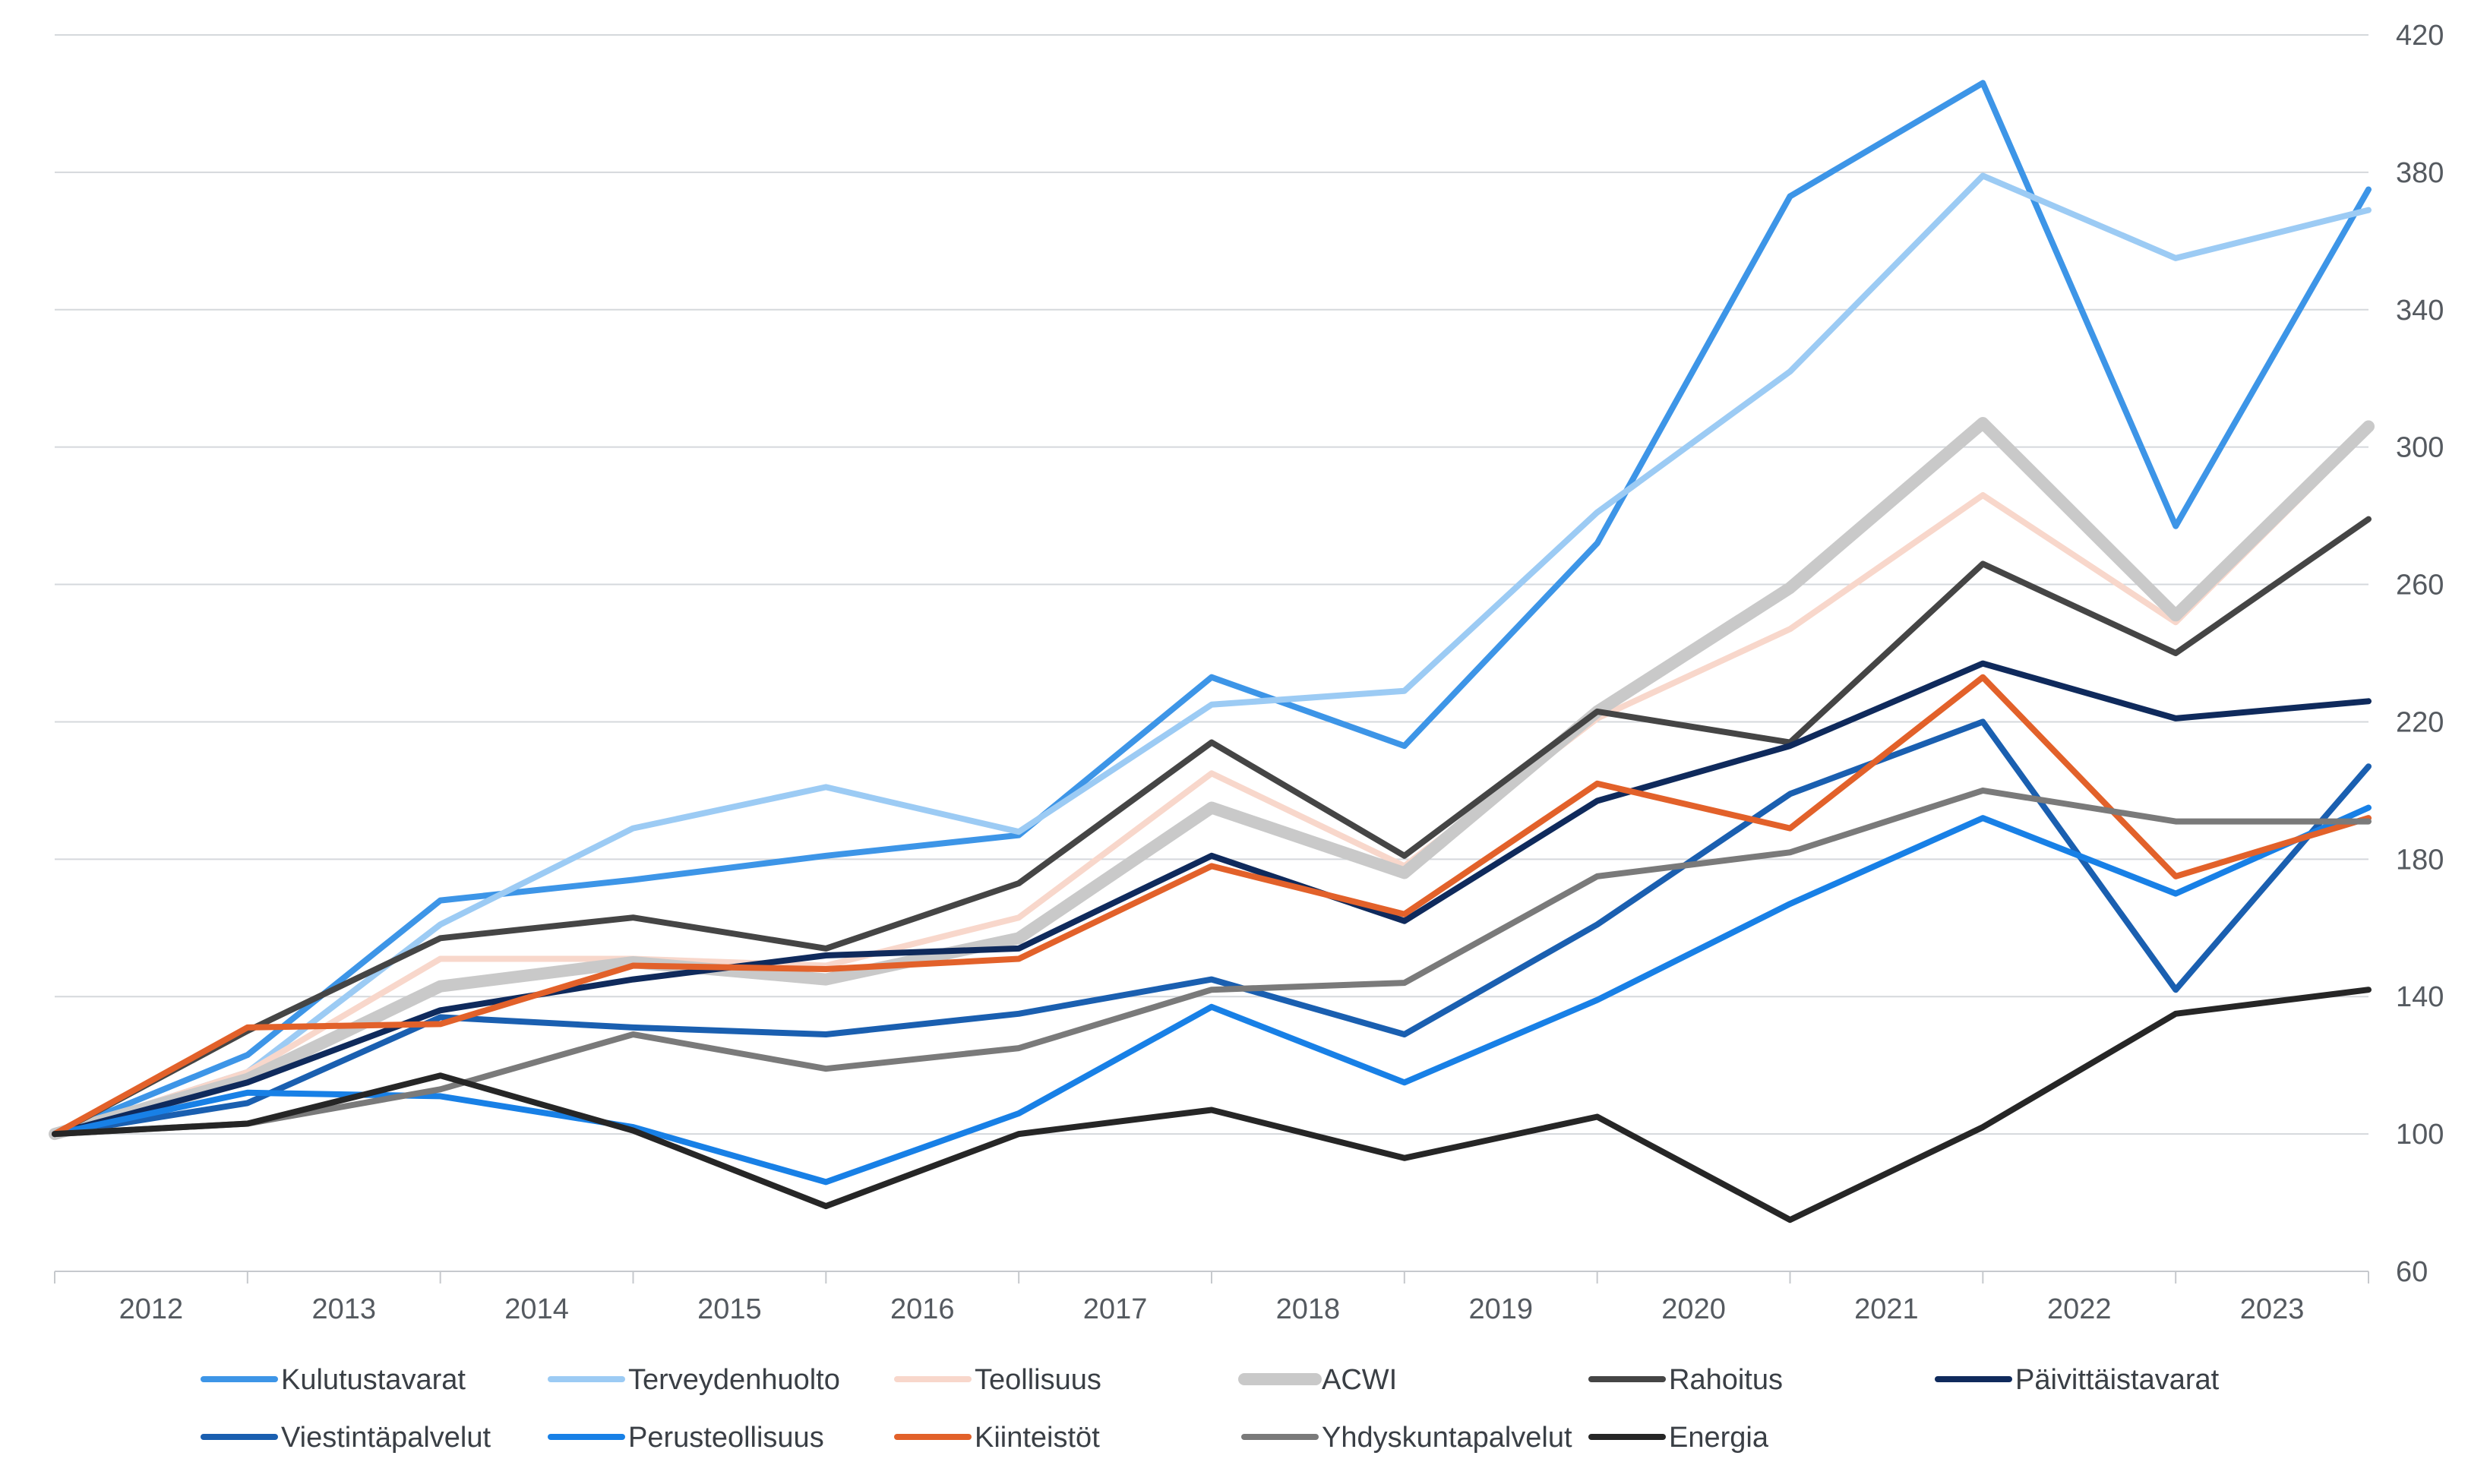  Describe the element at coordinates (2420, 722) in the screenshot. I see `y-tick-label: 220` at that location.